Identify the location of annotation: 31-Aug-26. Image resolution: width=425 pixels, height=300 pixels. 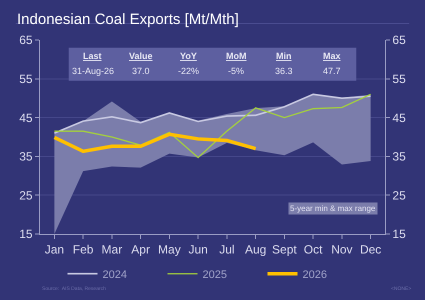
(93, 71).